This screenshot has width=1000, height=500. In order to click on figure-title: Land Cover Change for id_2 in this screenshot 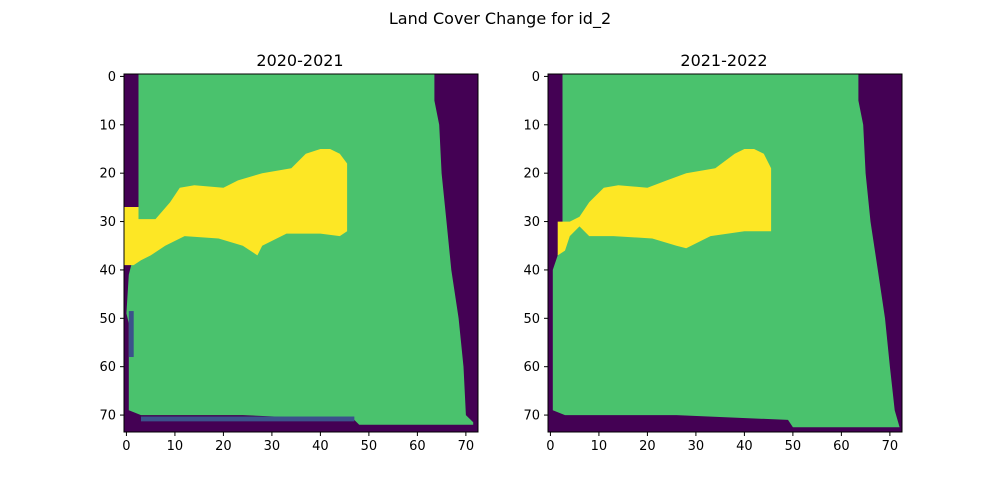, I will do `click(500, 19)`.